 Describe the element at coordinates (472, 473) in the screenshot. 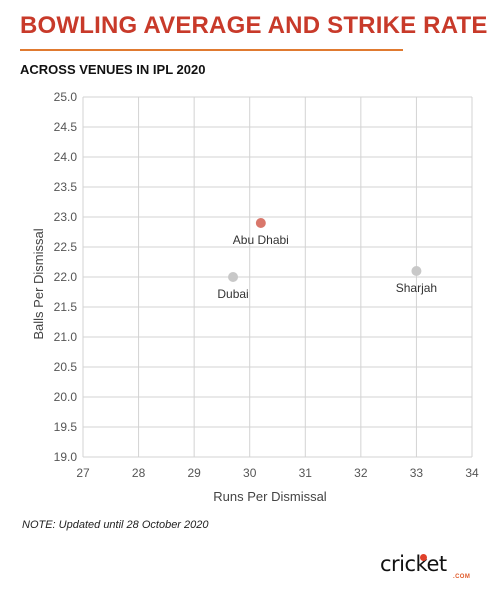

I see `x-tick-label: 34` at that location.